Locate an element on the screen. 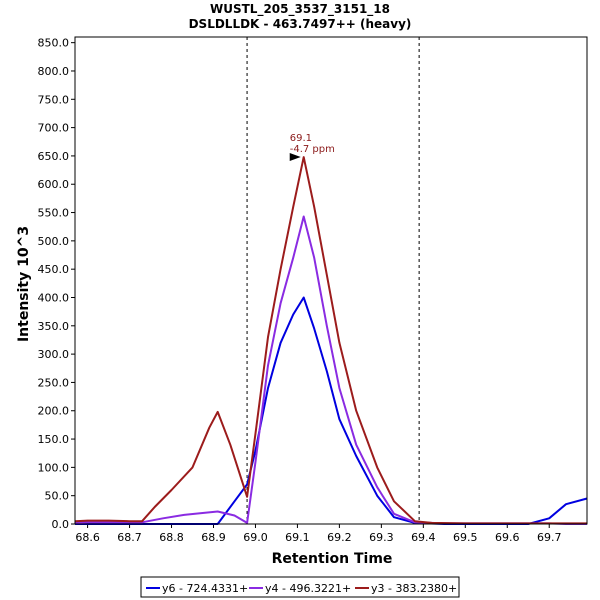 Image resolution: width=600 pixels, height=600 pixels. y-tick-label: 650.0 is located at coordinates (54, 156).